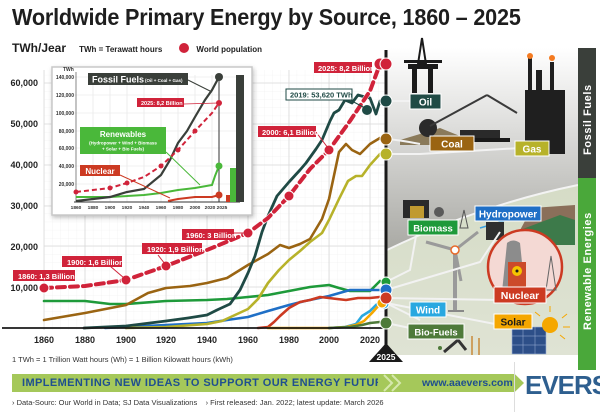  I want to click on svg-text: Nuclear, so click(520, 296).